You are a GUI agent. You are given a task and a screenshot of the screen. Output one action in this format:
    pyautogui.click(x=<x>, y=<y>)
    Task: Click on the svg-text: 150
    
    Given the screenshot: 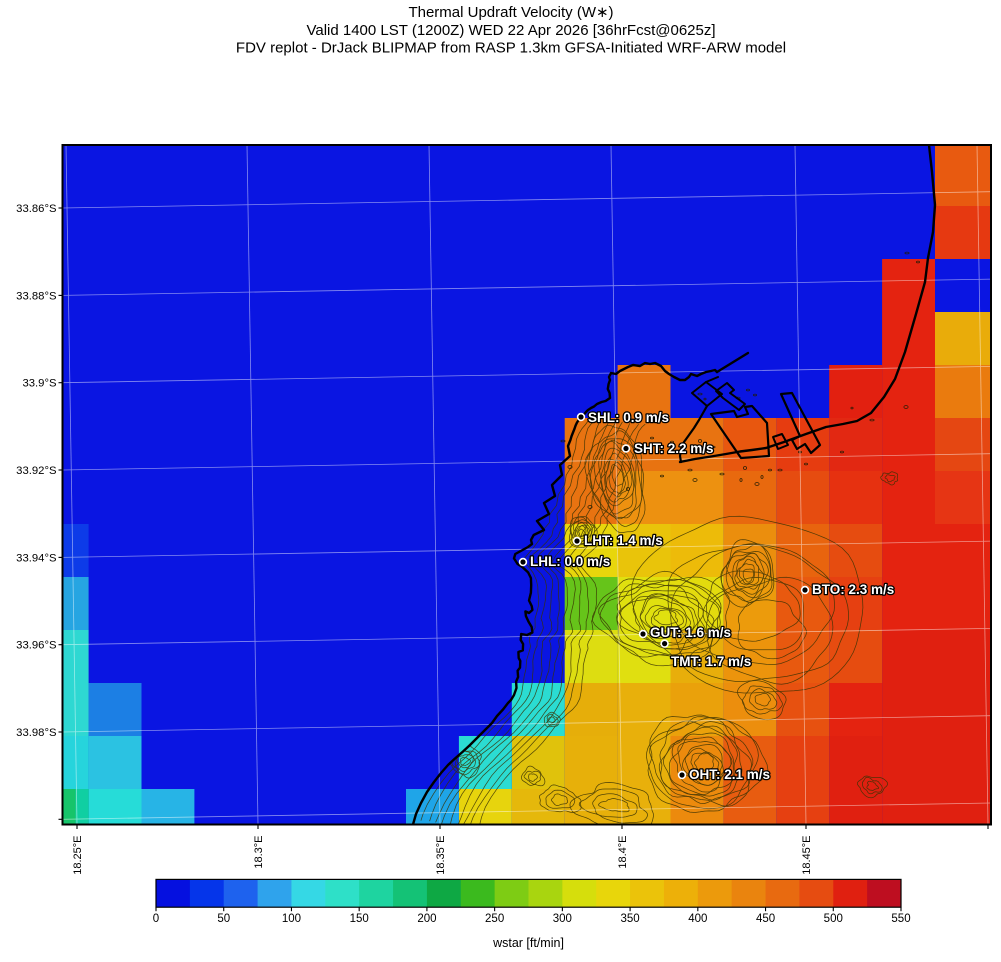 What is the action you would take?
    pyautogui.click(x=359, y=919)
    